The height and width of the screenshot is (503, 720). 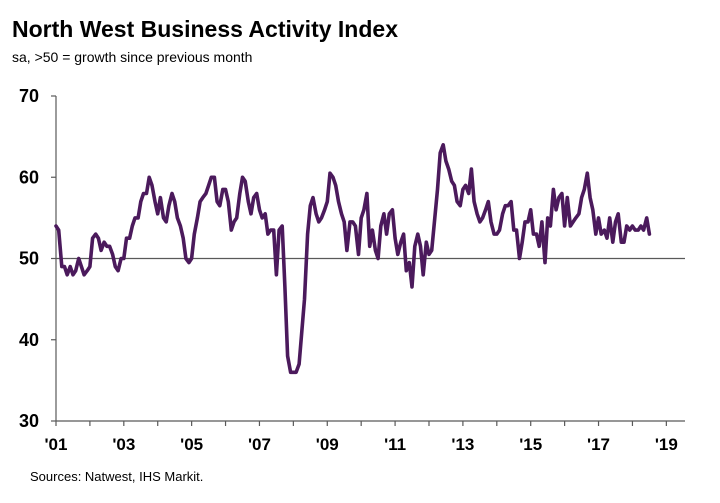 What do you see at coordinates (123, 444) in the screenshot?
I see `x-tick-label: '03` at bounding box center [123, 444].